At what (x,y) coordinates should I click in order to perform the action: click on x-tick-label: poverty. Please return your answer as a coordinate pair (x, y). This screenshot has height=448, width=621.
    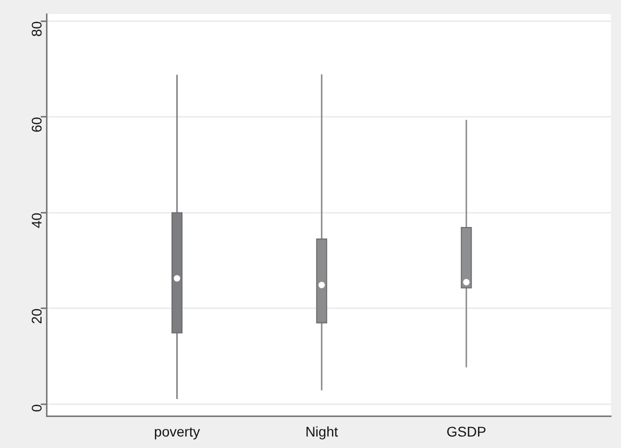
    Looking at the image, I should click on (177, 431).